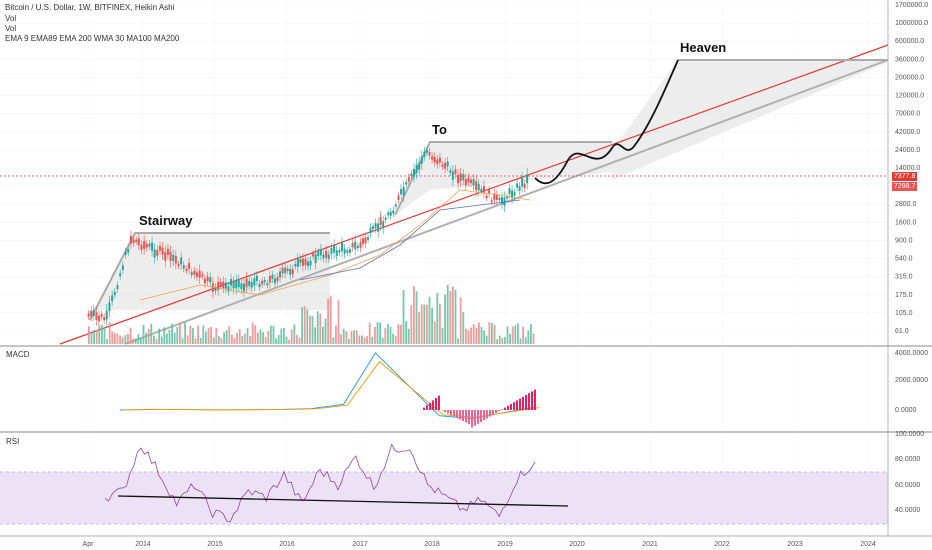 The image size is (932, 550). Describe the element at coordinates (320, 482) in the screenshot. I see `rsi-line` at that location.